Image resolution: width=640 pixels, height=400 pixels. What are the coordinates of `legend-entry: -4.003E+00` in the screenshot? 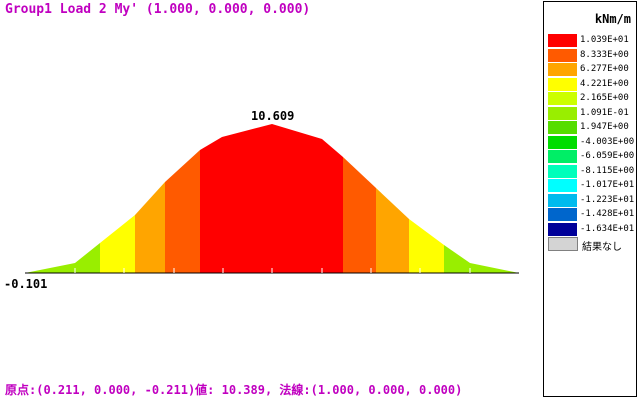 It's located at (592, 142).